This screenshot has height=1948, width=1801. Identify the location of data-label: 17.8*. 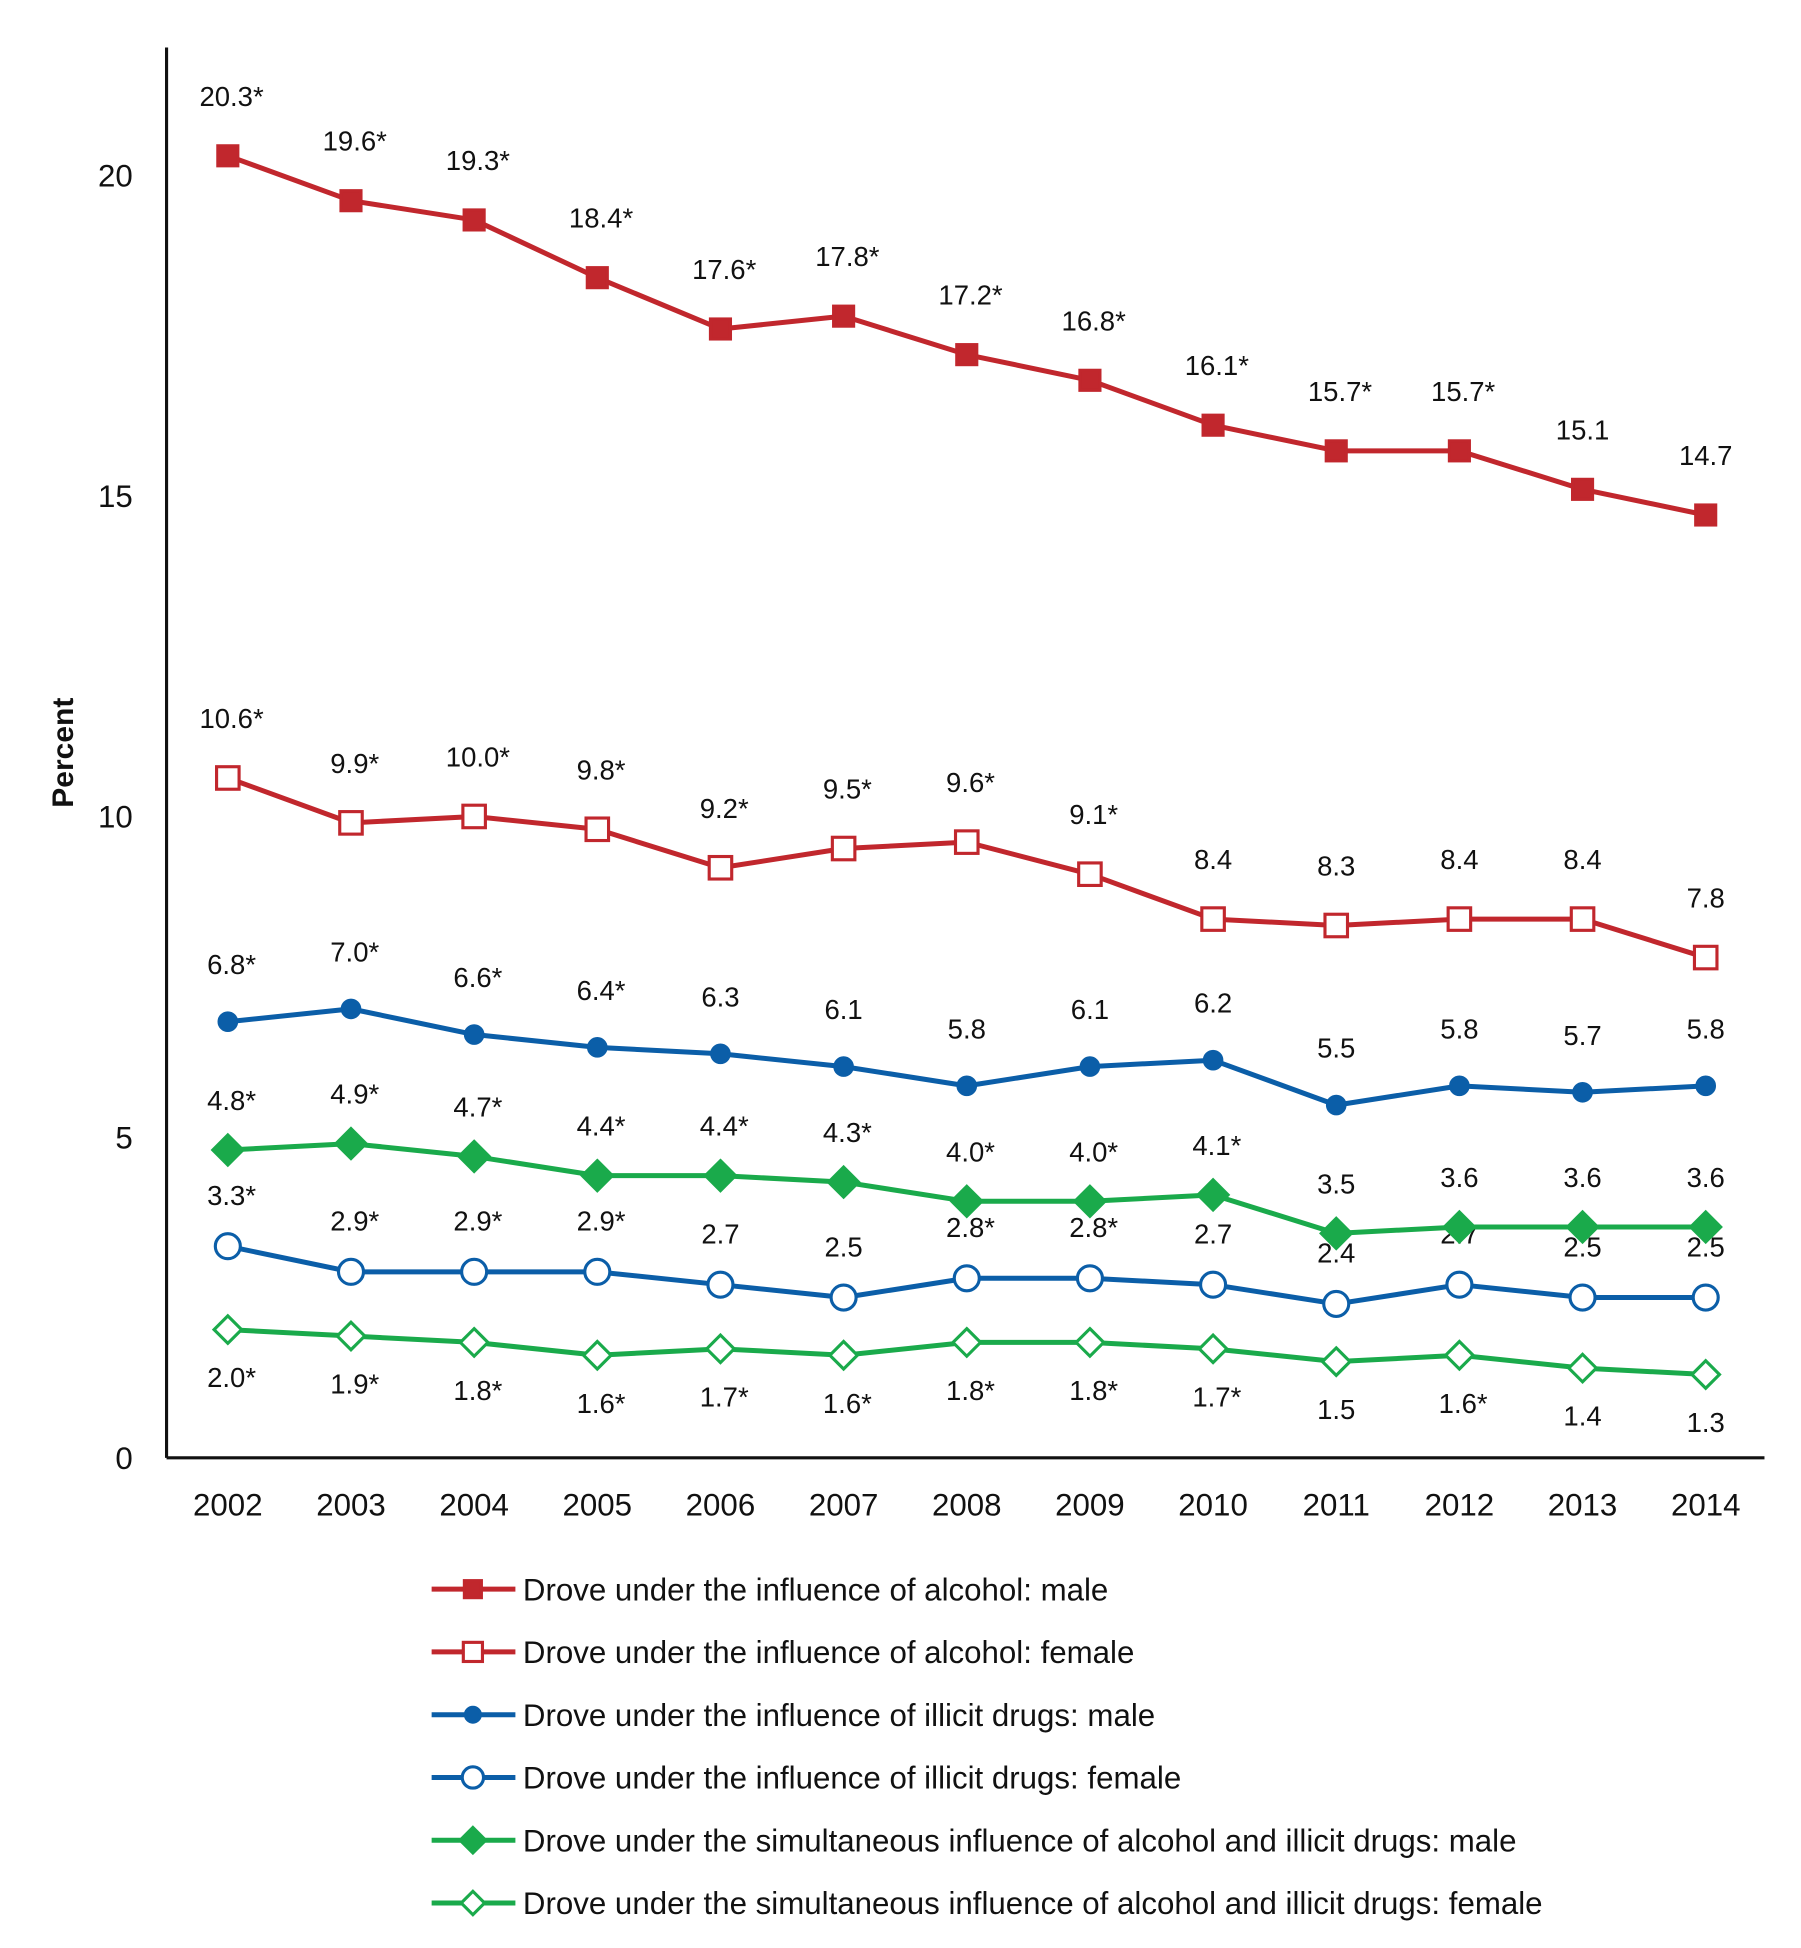
(847, 256).